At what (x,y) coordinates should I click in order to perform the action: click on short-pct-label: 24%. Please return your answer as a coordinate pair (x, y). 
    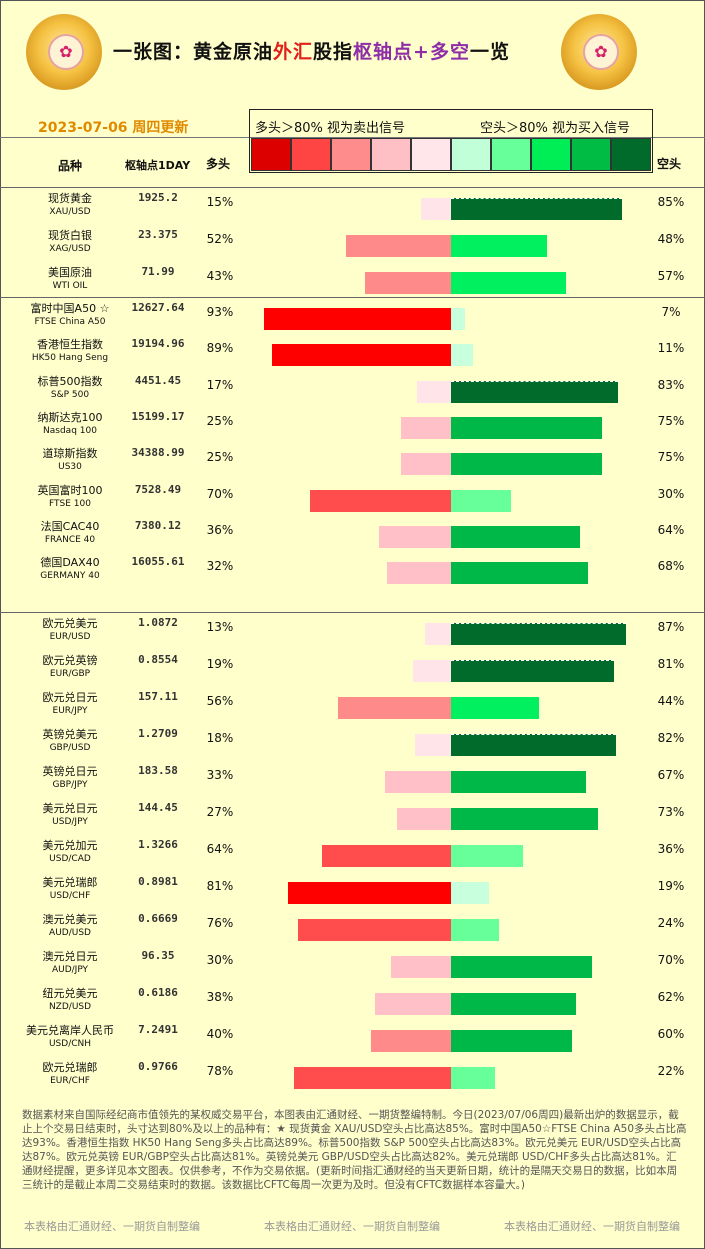
    Looking at the image, I should click on (671, 923).